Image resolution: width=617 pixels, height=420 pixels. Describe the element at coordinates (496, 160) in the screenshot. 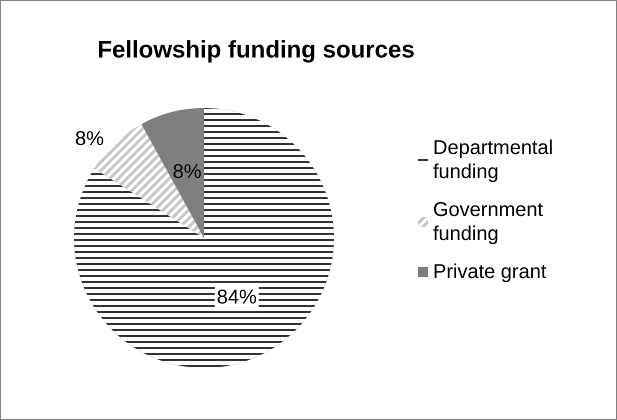

I see `legend-label: Departmental funding` at that location.